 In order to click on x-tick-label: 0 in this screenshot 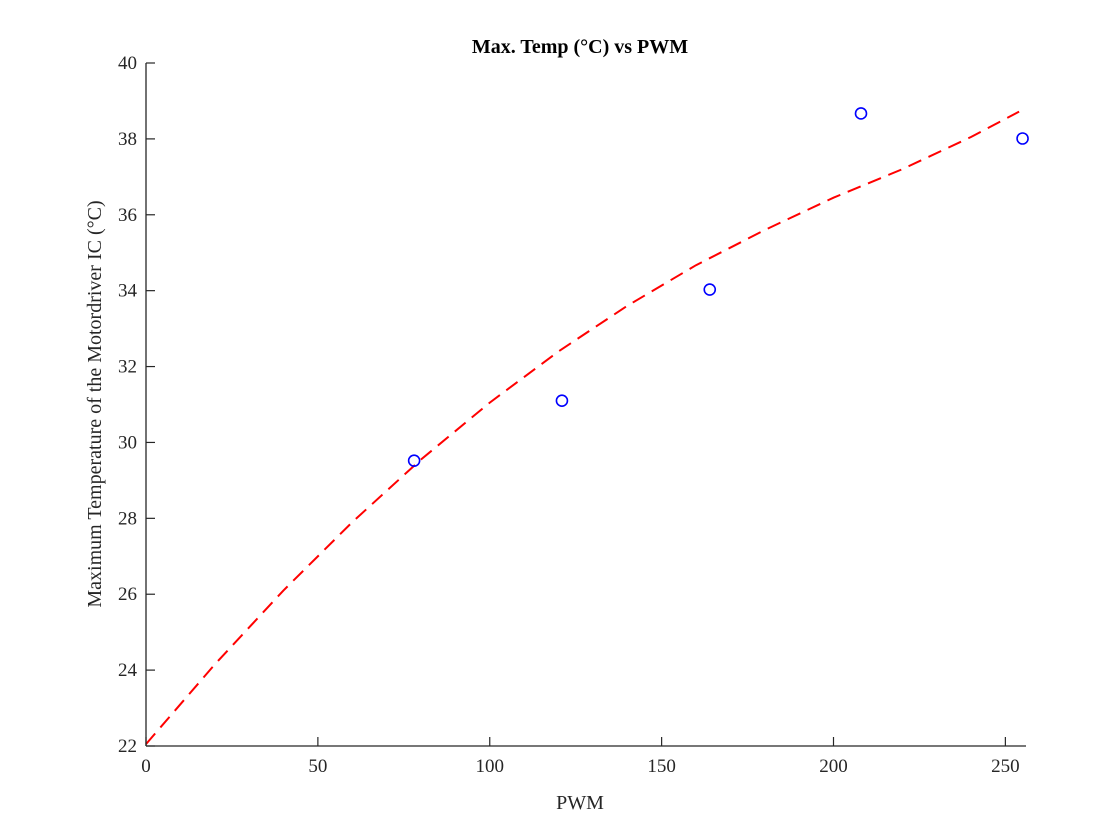, I will do `click(146, 766)`.